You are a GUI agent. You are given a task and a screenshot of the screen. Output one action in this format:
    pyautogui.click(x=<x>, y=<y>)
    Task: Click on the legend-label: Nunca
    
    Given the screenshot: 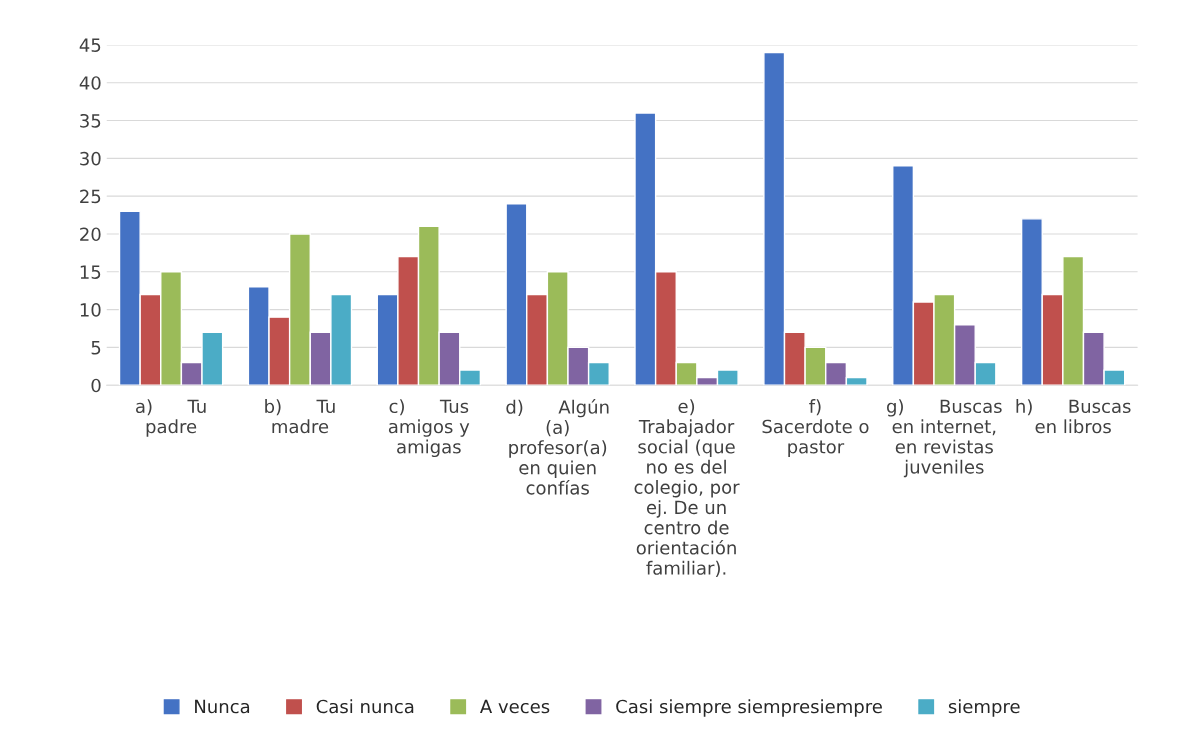 What is the action you would take?
    pyautogui.click(x=222, y=706)
    